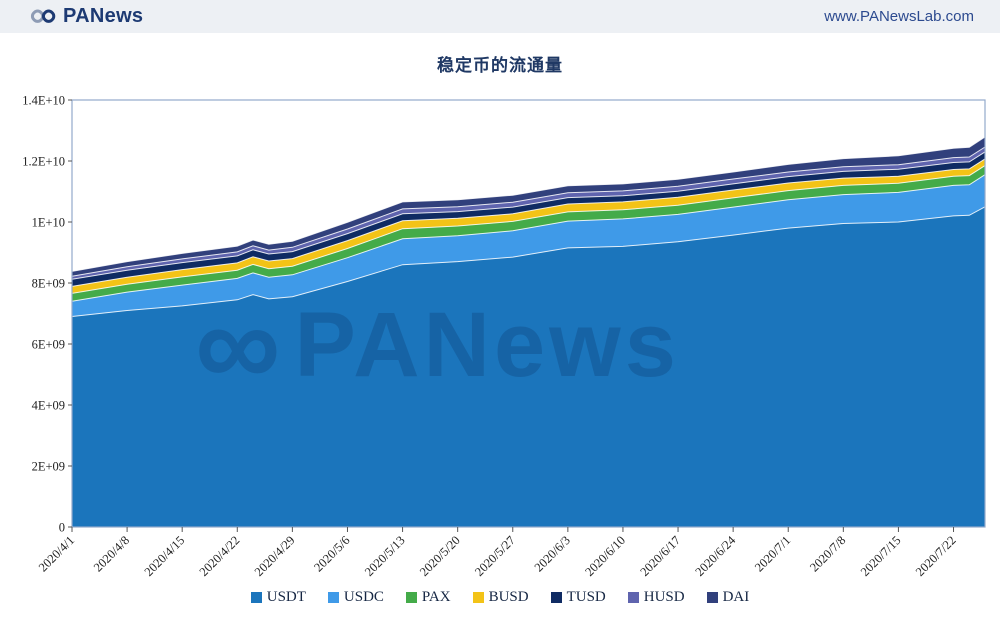 This screenshot has height=626, width=1000. What do you see at coordinates (331, 553) in the screenshot?
I see `x-tick-label: 2020/5/6` at bounding box center [331, 553].